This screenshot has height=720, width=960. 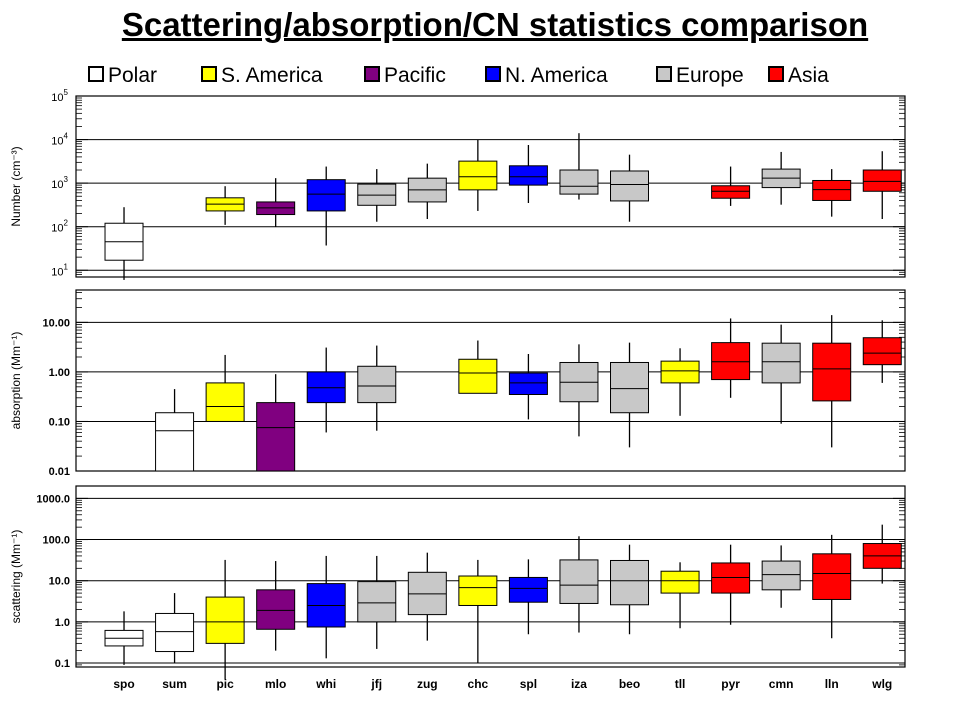 I want to click on box-mlo-p3, so click(x=276, y=609).